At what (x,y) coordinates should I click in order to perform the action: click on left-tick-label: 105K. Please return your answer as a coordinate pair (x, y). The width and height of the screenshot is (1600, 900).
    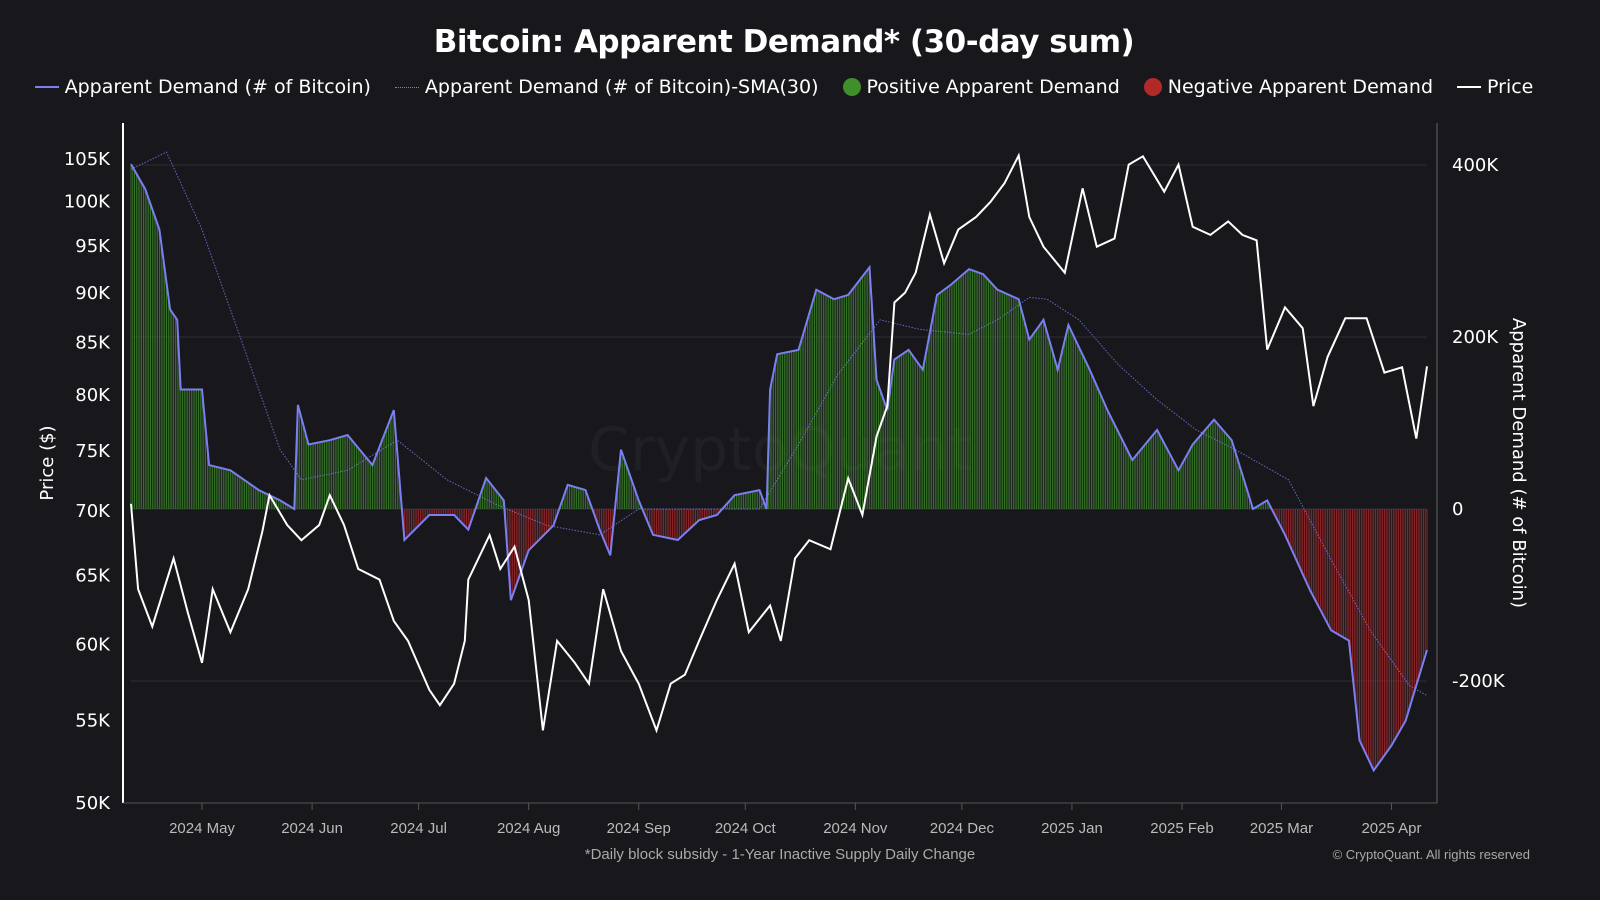
    Looking at the image, I should click on (87, 159).